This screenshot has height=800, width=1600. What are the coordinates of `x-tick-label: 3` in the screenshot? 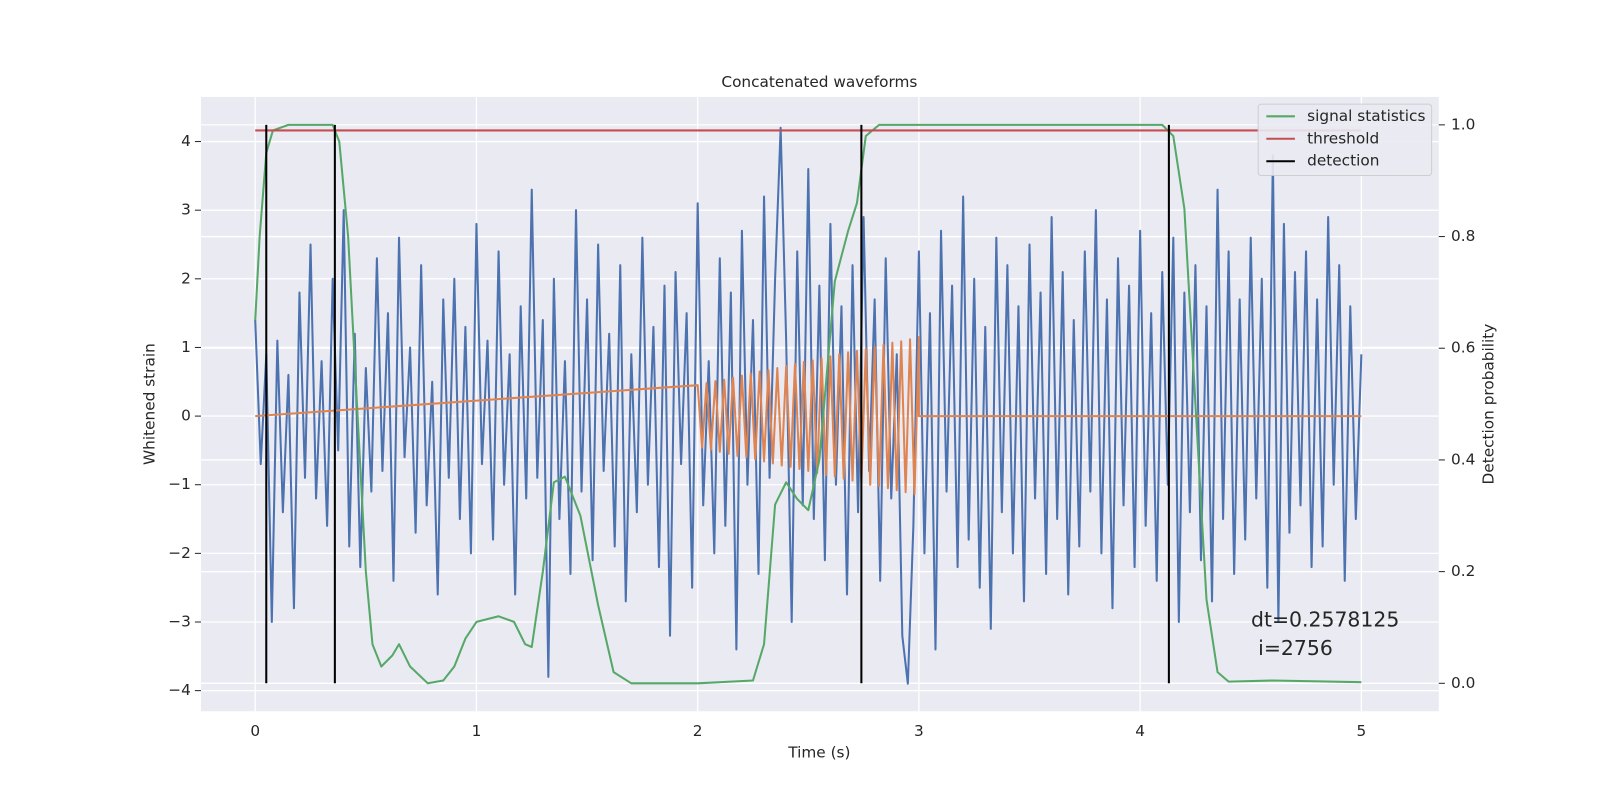 It's located at (919, 731).